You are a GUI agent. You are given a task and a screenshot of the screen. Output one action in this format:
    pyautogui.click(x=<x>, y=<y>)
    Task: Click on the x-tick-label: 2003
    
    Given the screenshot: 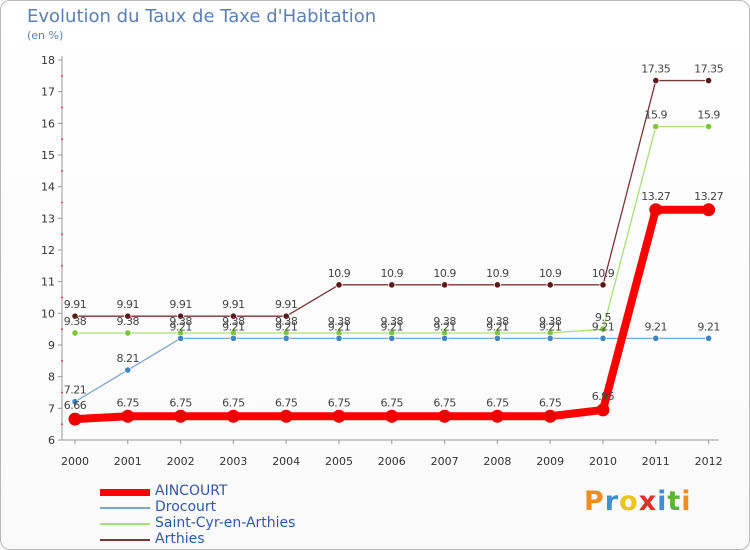 What is the action you would take?
    pyautogui.click(x=233, y=461)
    